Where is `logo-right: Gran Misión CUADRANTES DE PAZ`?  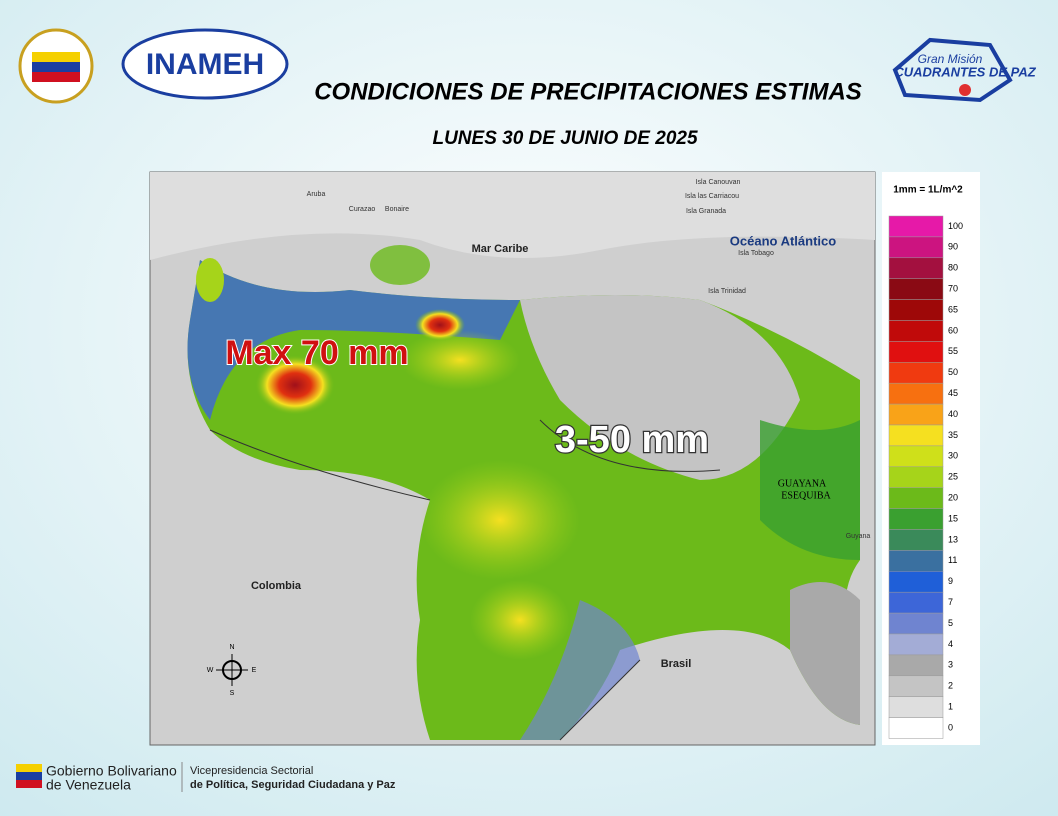 logo-right: Gran Misión CUADRANTES DE PAZ is located at coordinates (964, 70).